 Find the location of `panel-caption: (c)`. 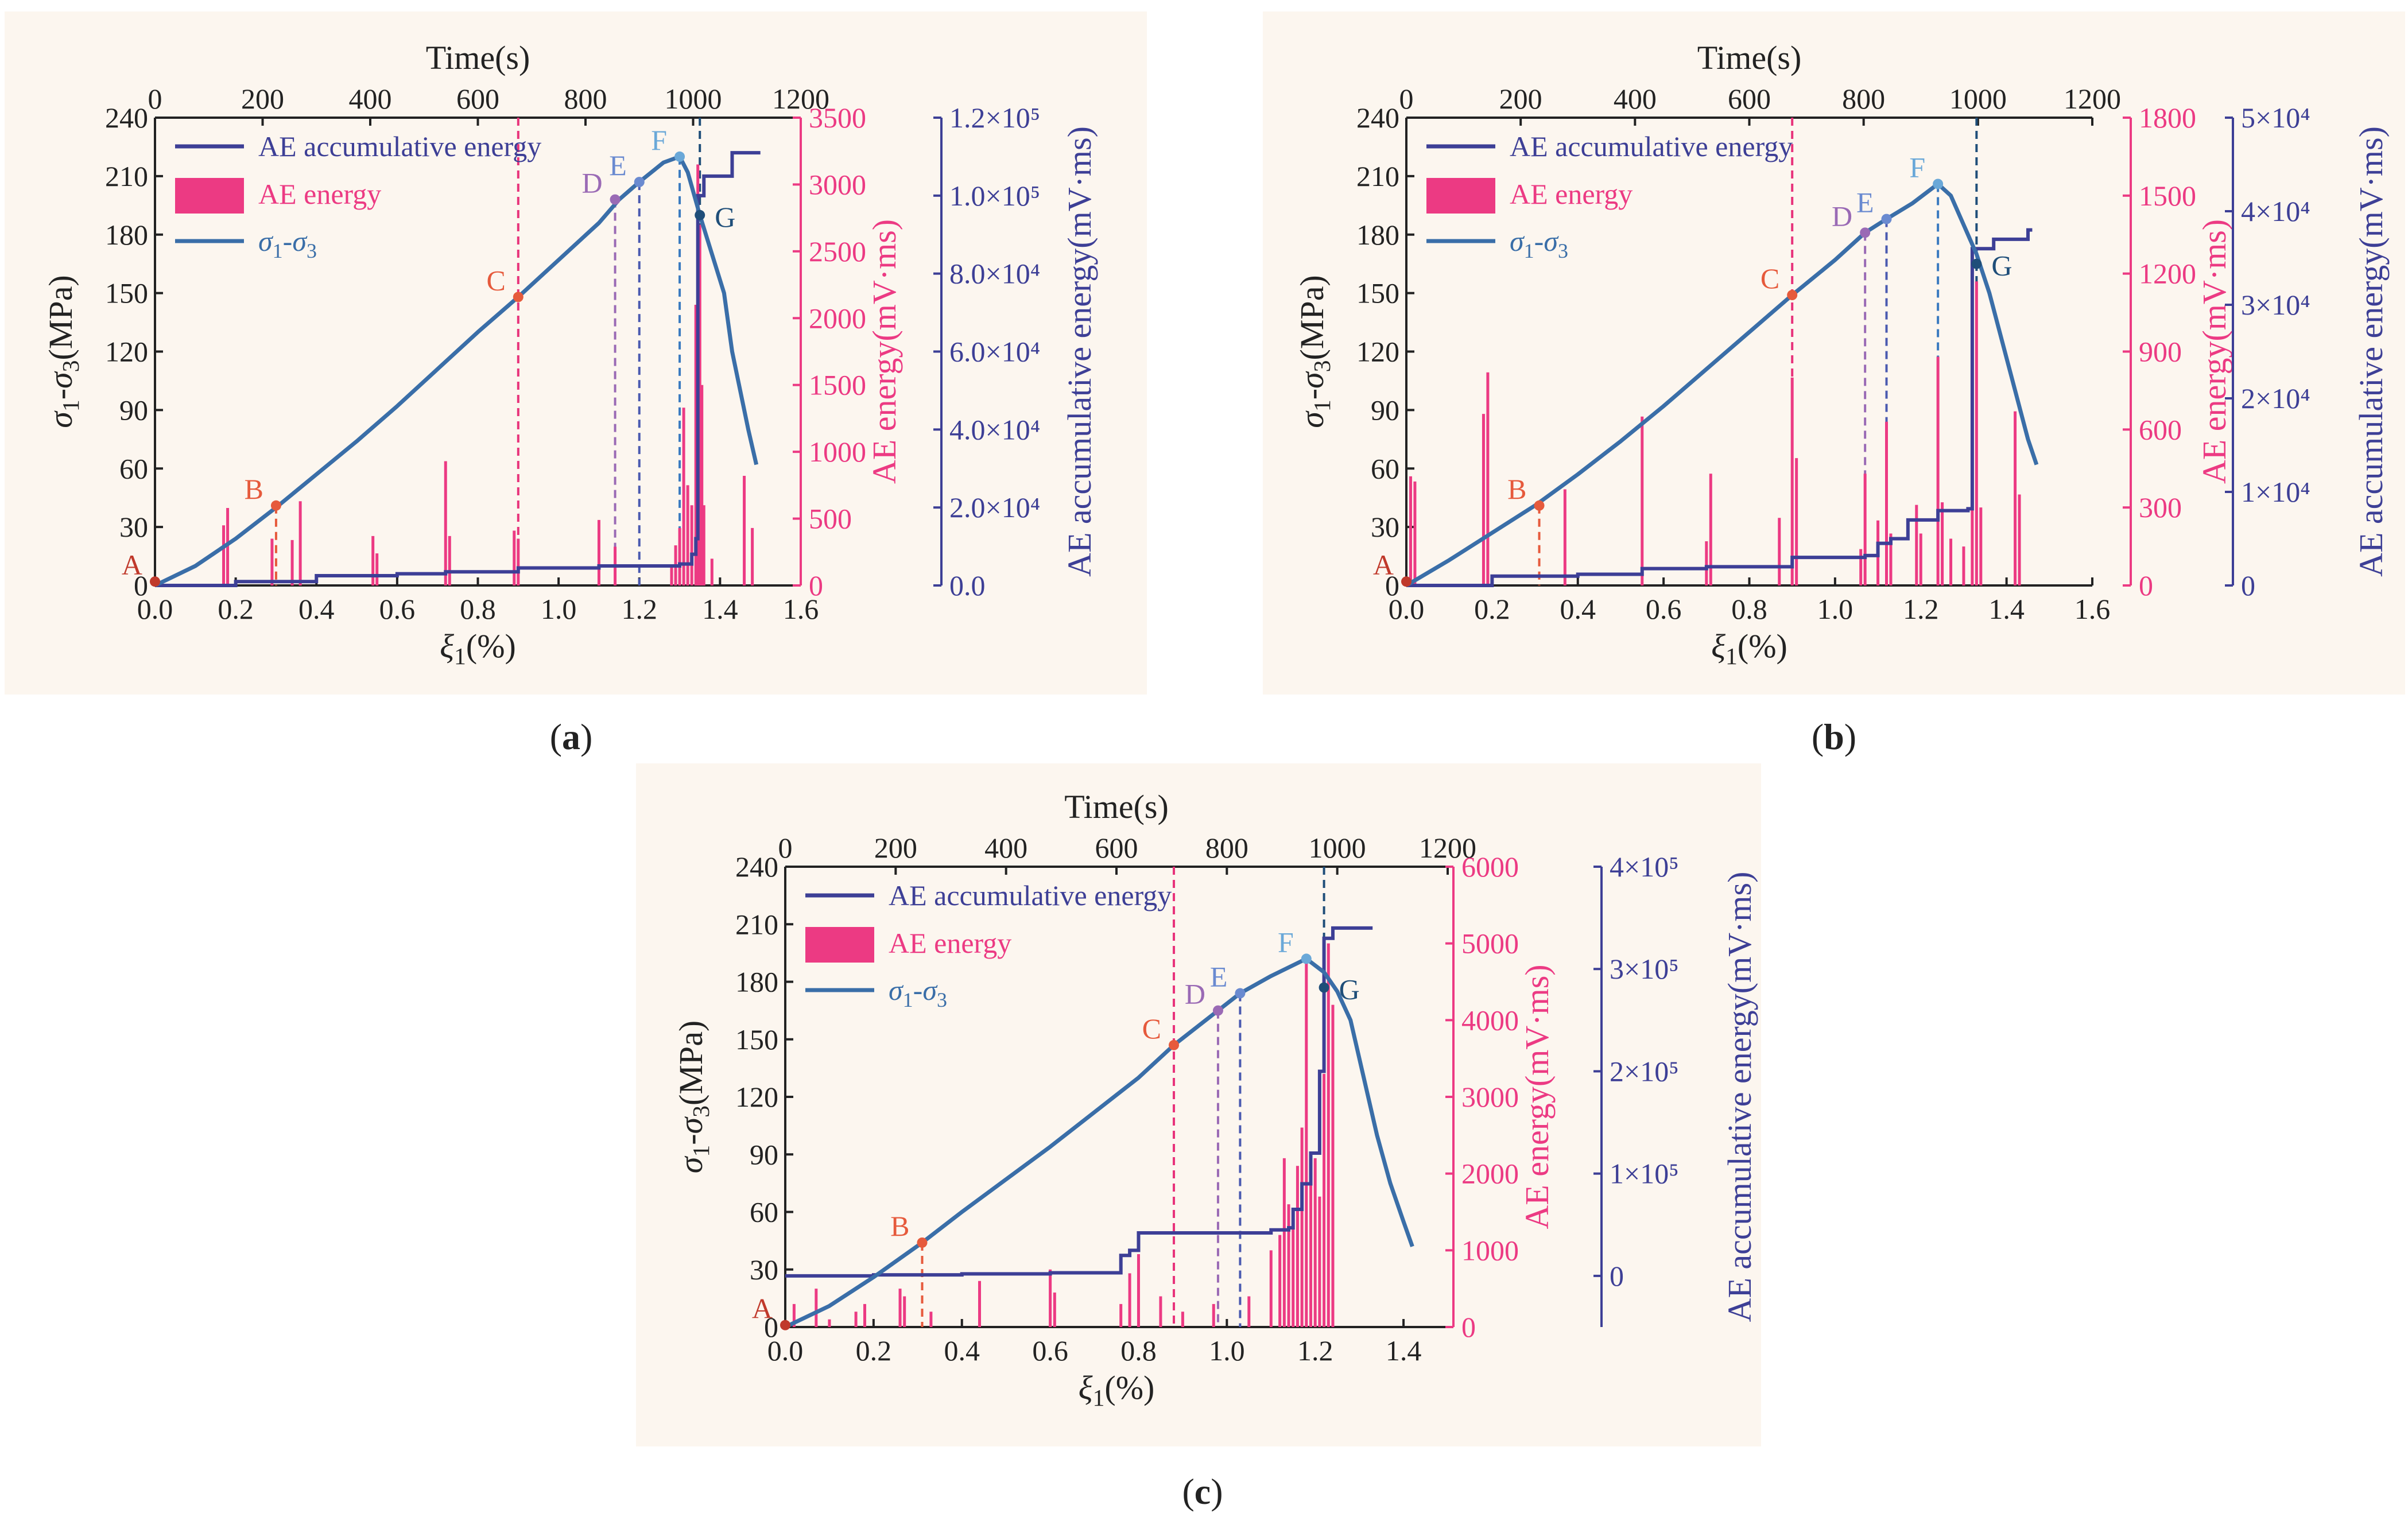

panel-caption: (c) is located at coordinates (1202, 1491).